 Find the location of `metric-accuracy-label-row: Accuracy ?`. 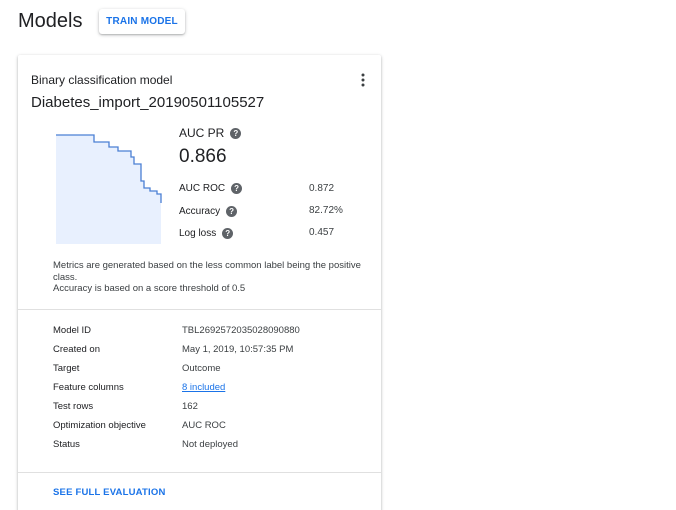

metric-accuracy-label-row: Accuracy ? is located at coordinates (208, 211).